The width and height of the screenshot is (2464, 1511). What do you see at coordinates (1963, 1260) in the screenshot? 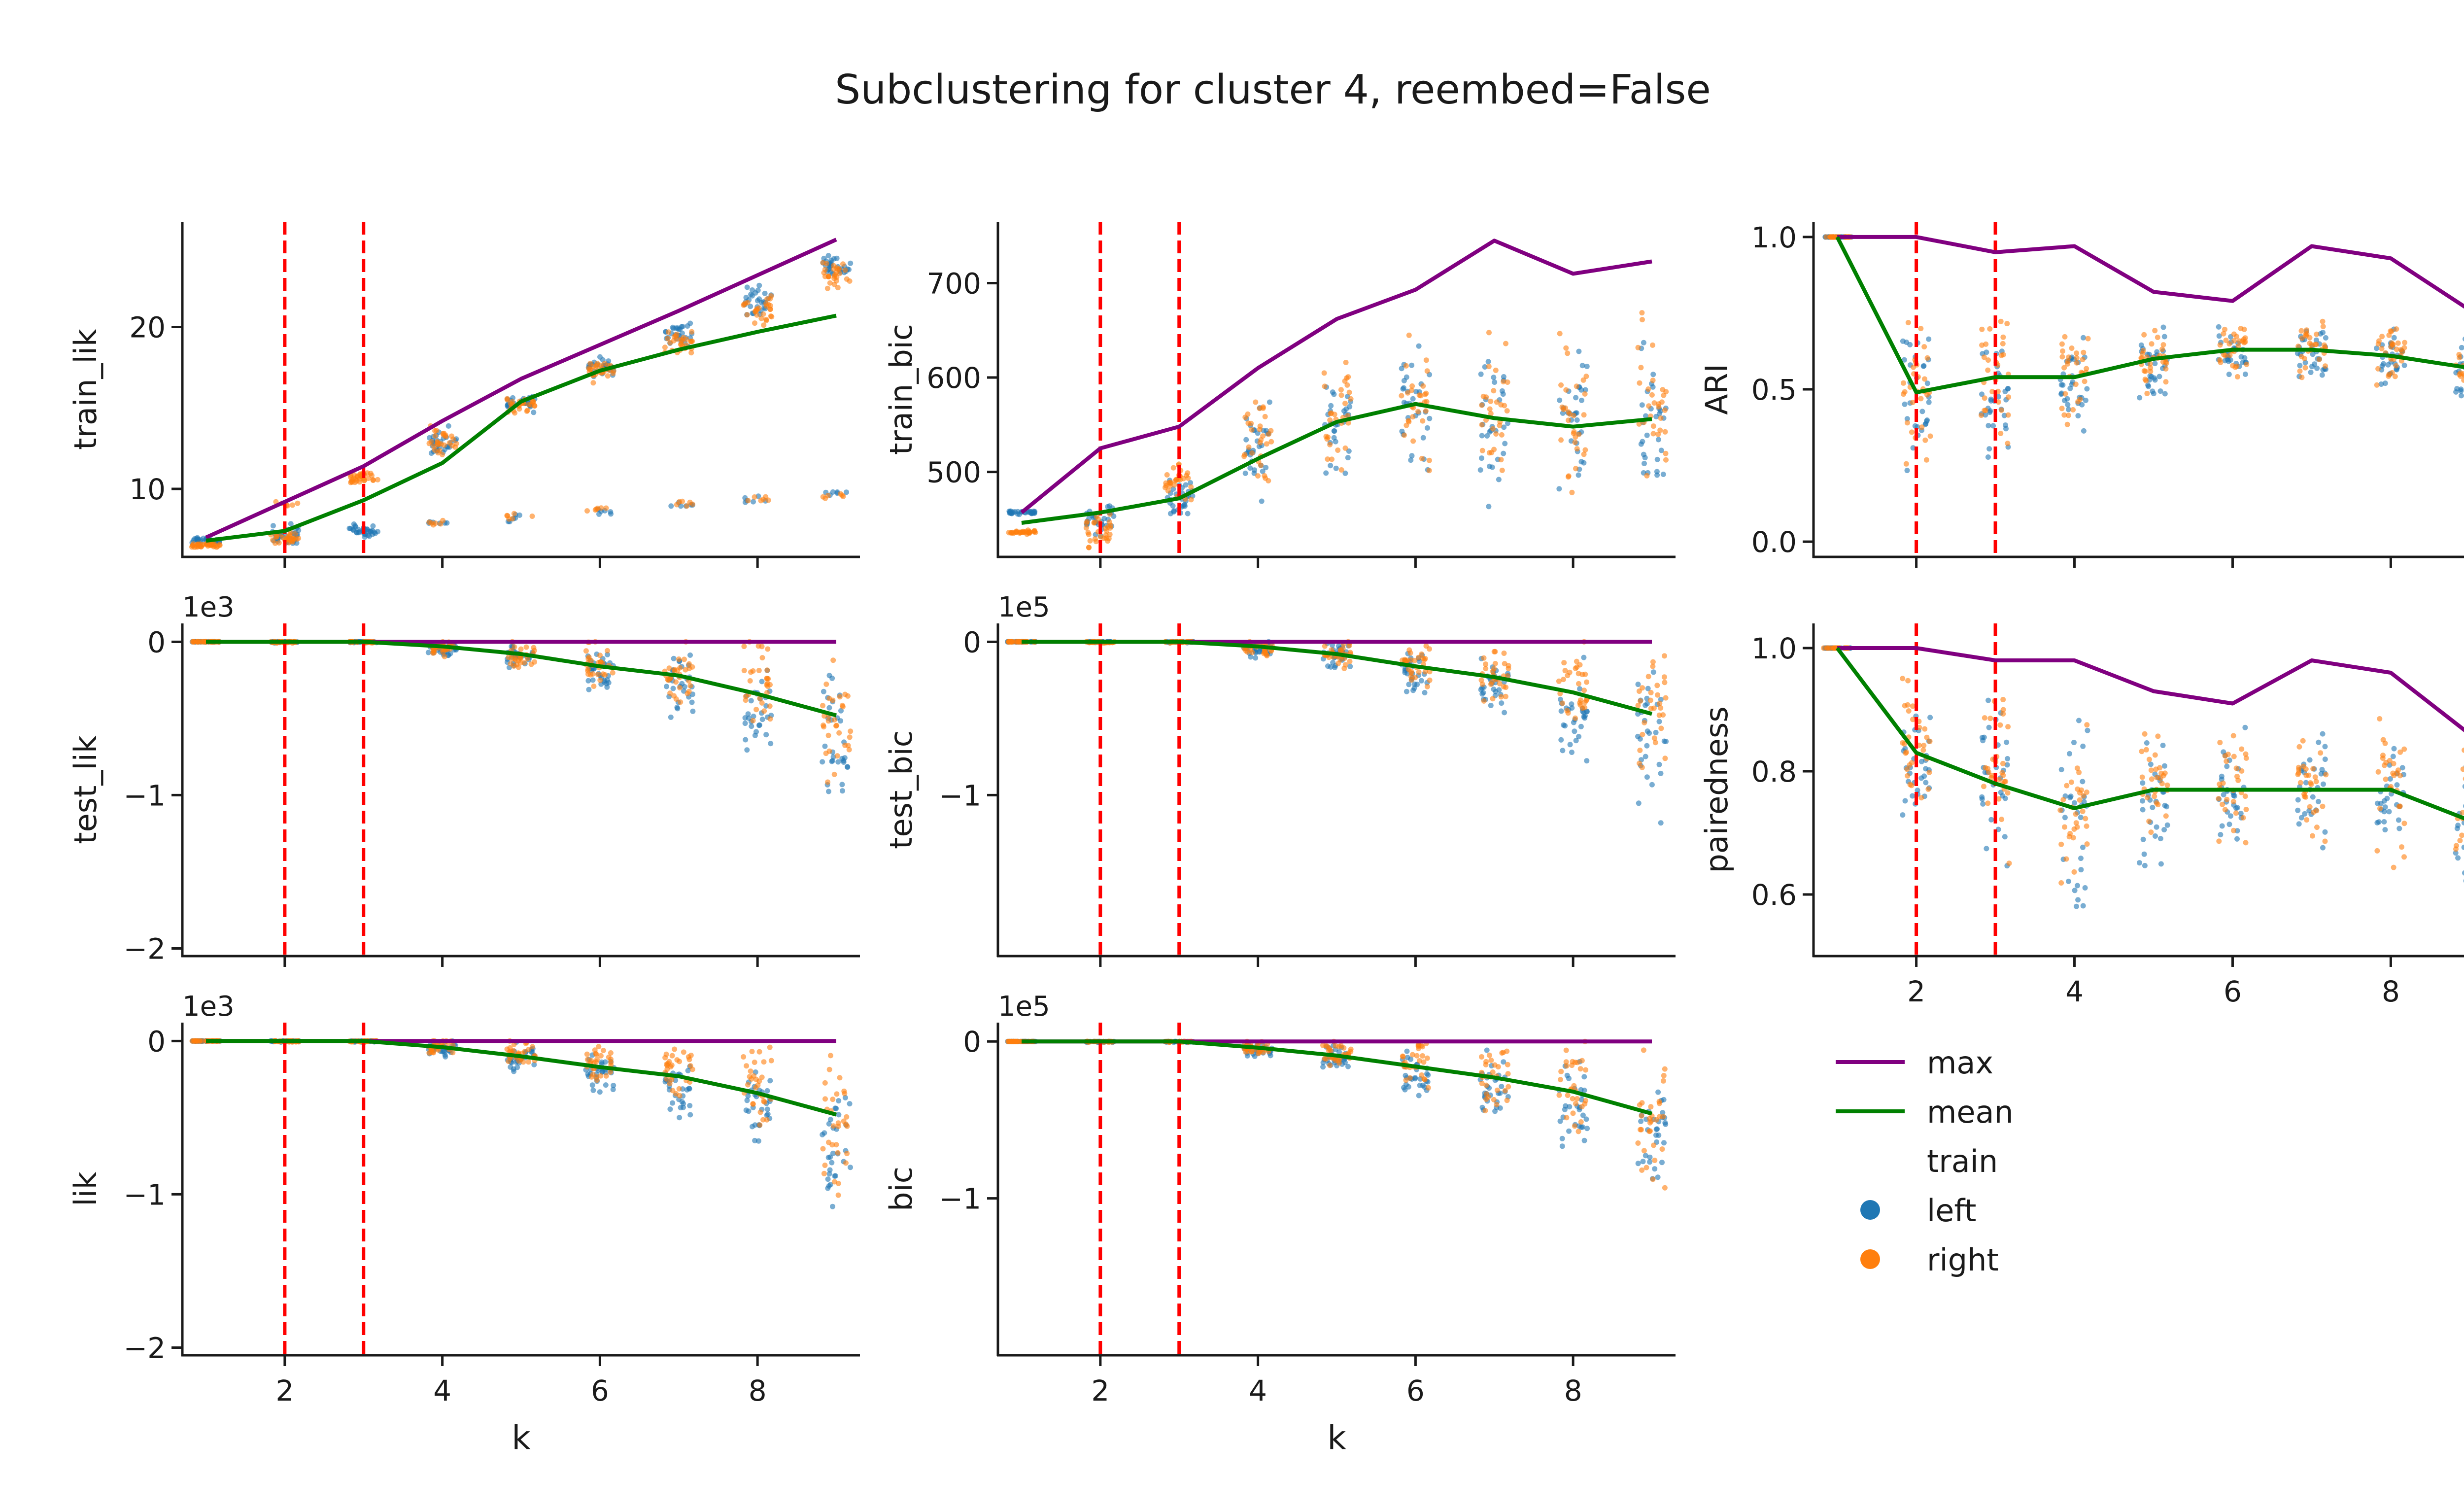
I see `legend-right-label: right` at bounding box center [1963, 1260].